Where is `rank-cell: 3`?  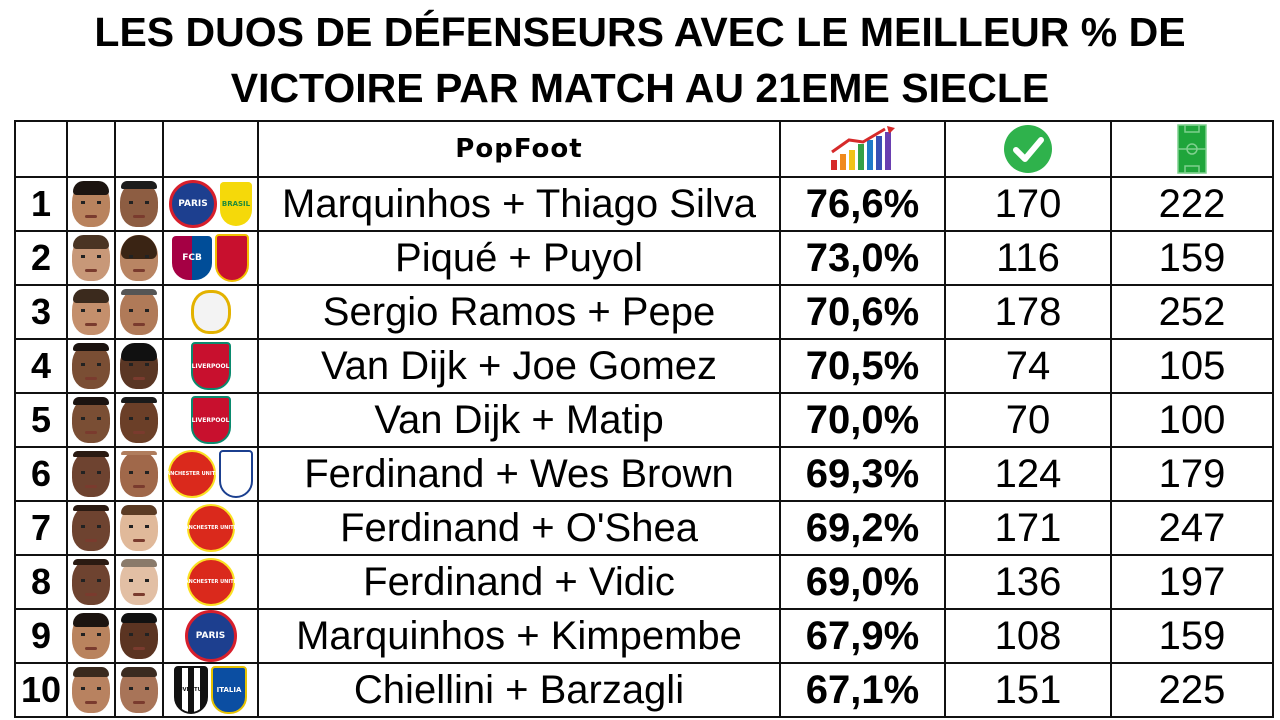
rank-cell: 3 is located at coordinates (41, 312).